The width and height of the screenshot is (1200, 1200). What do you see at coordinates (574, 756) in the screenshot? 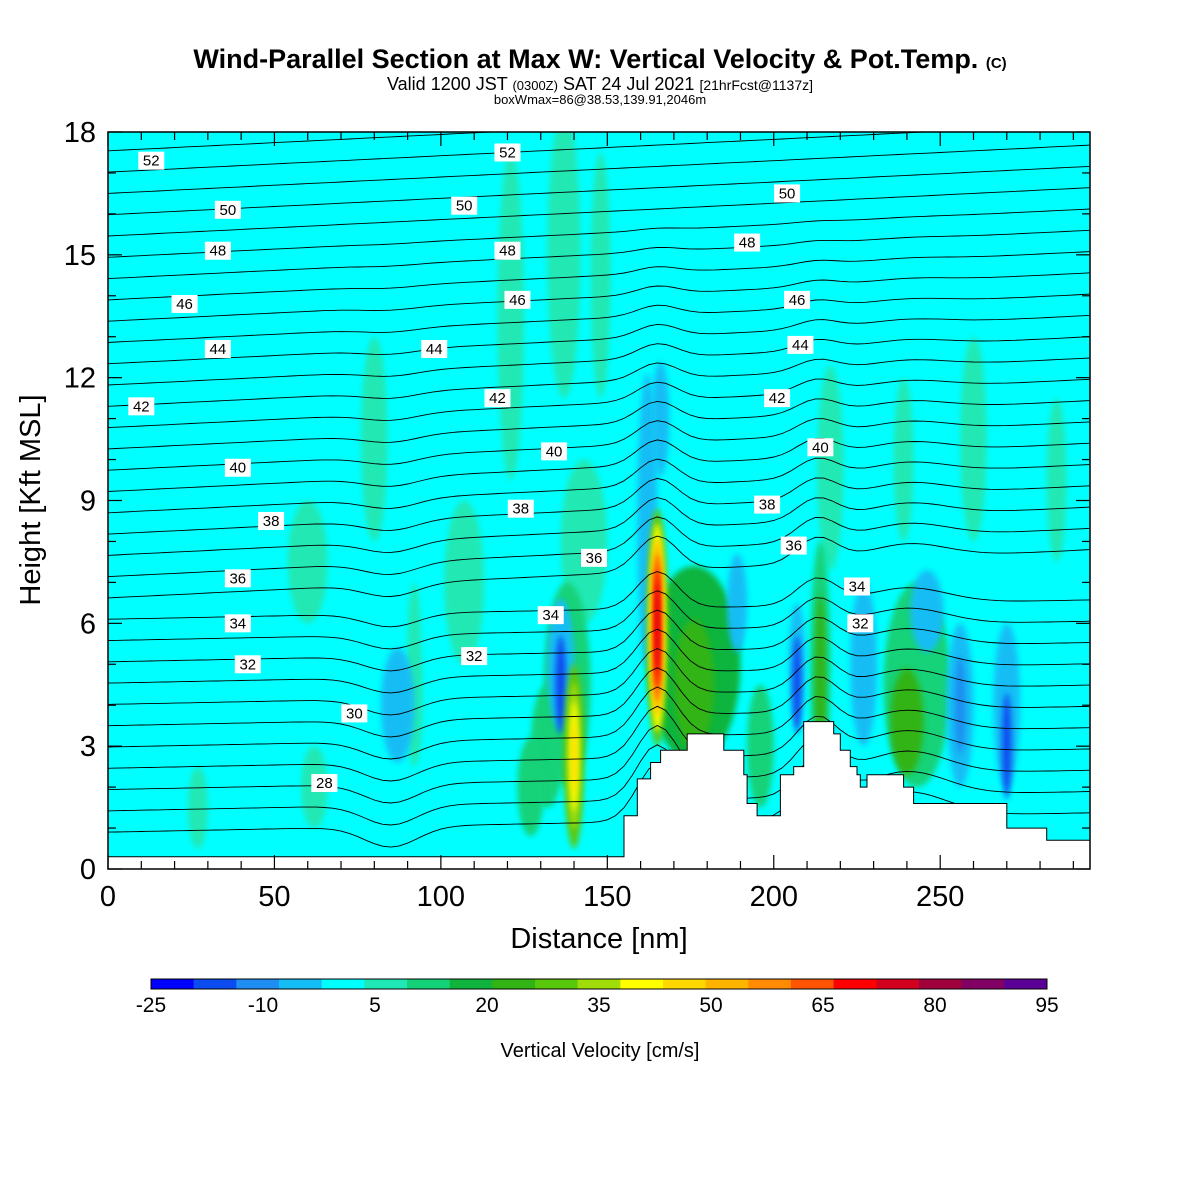
I see `updraft-core` at bounding box center [574, 756].